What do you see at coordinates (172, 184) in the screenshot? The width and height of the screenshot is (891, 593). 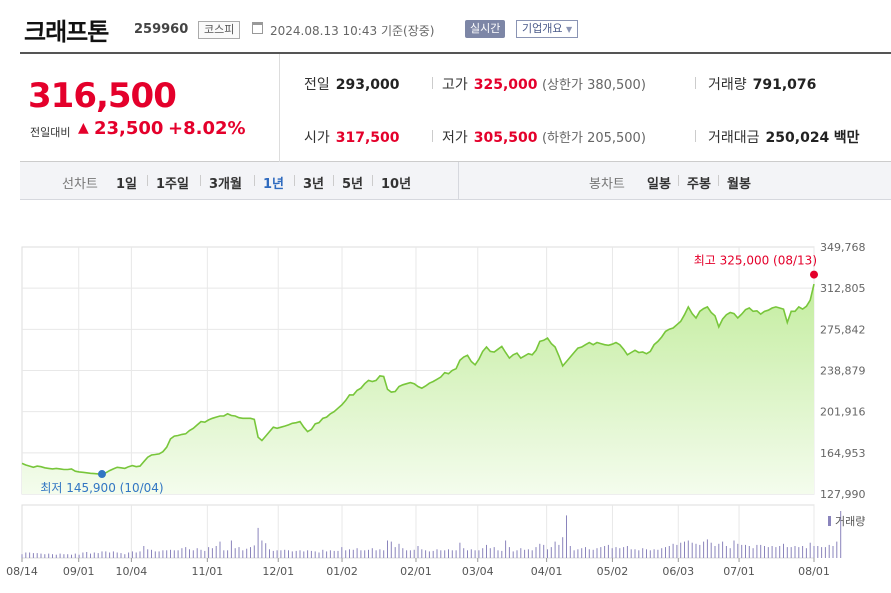 I see `period-1w: 1주일` at bounding box center [172, 184].